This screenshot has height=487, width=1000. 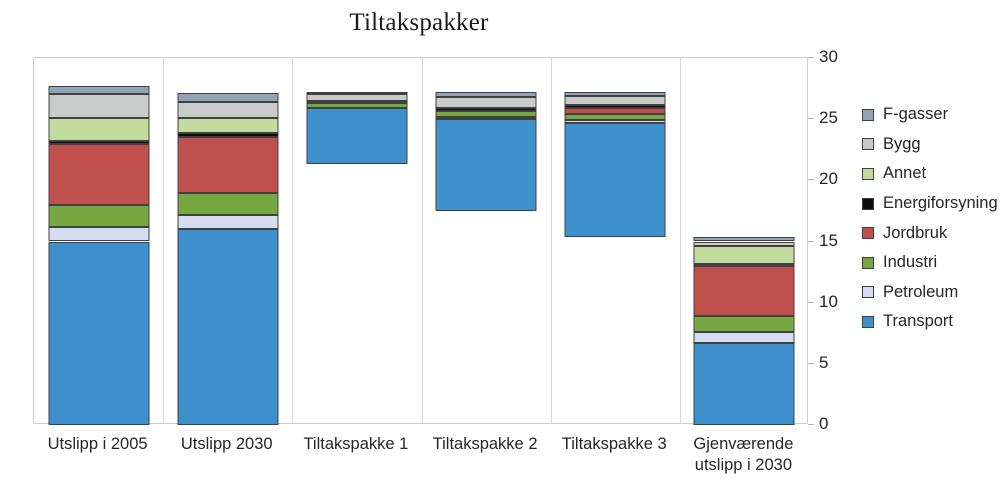 What do you see at coordinates (226, 444) in the screenshot?
I see `x-axis-label-line: Utslipp 2030` at bounding box center [226, 444].